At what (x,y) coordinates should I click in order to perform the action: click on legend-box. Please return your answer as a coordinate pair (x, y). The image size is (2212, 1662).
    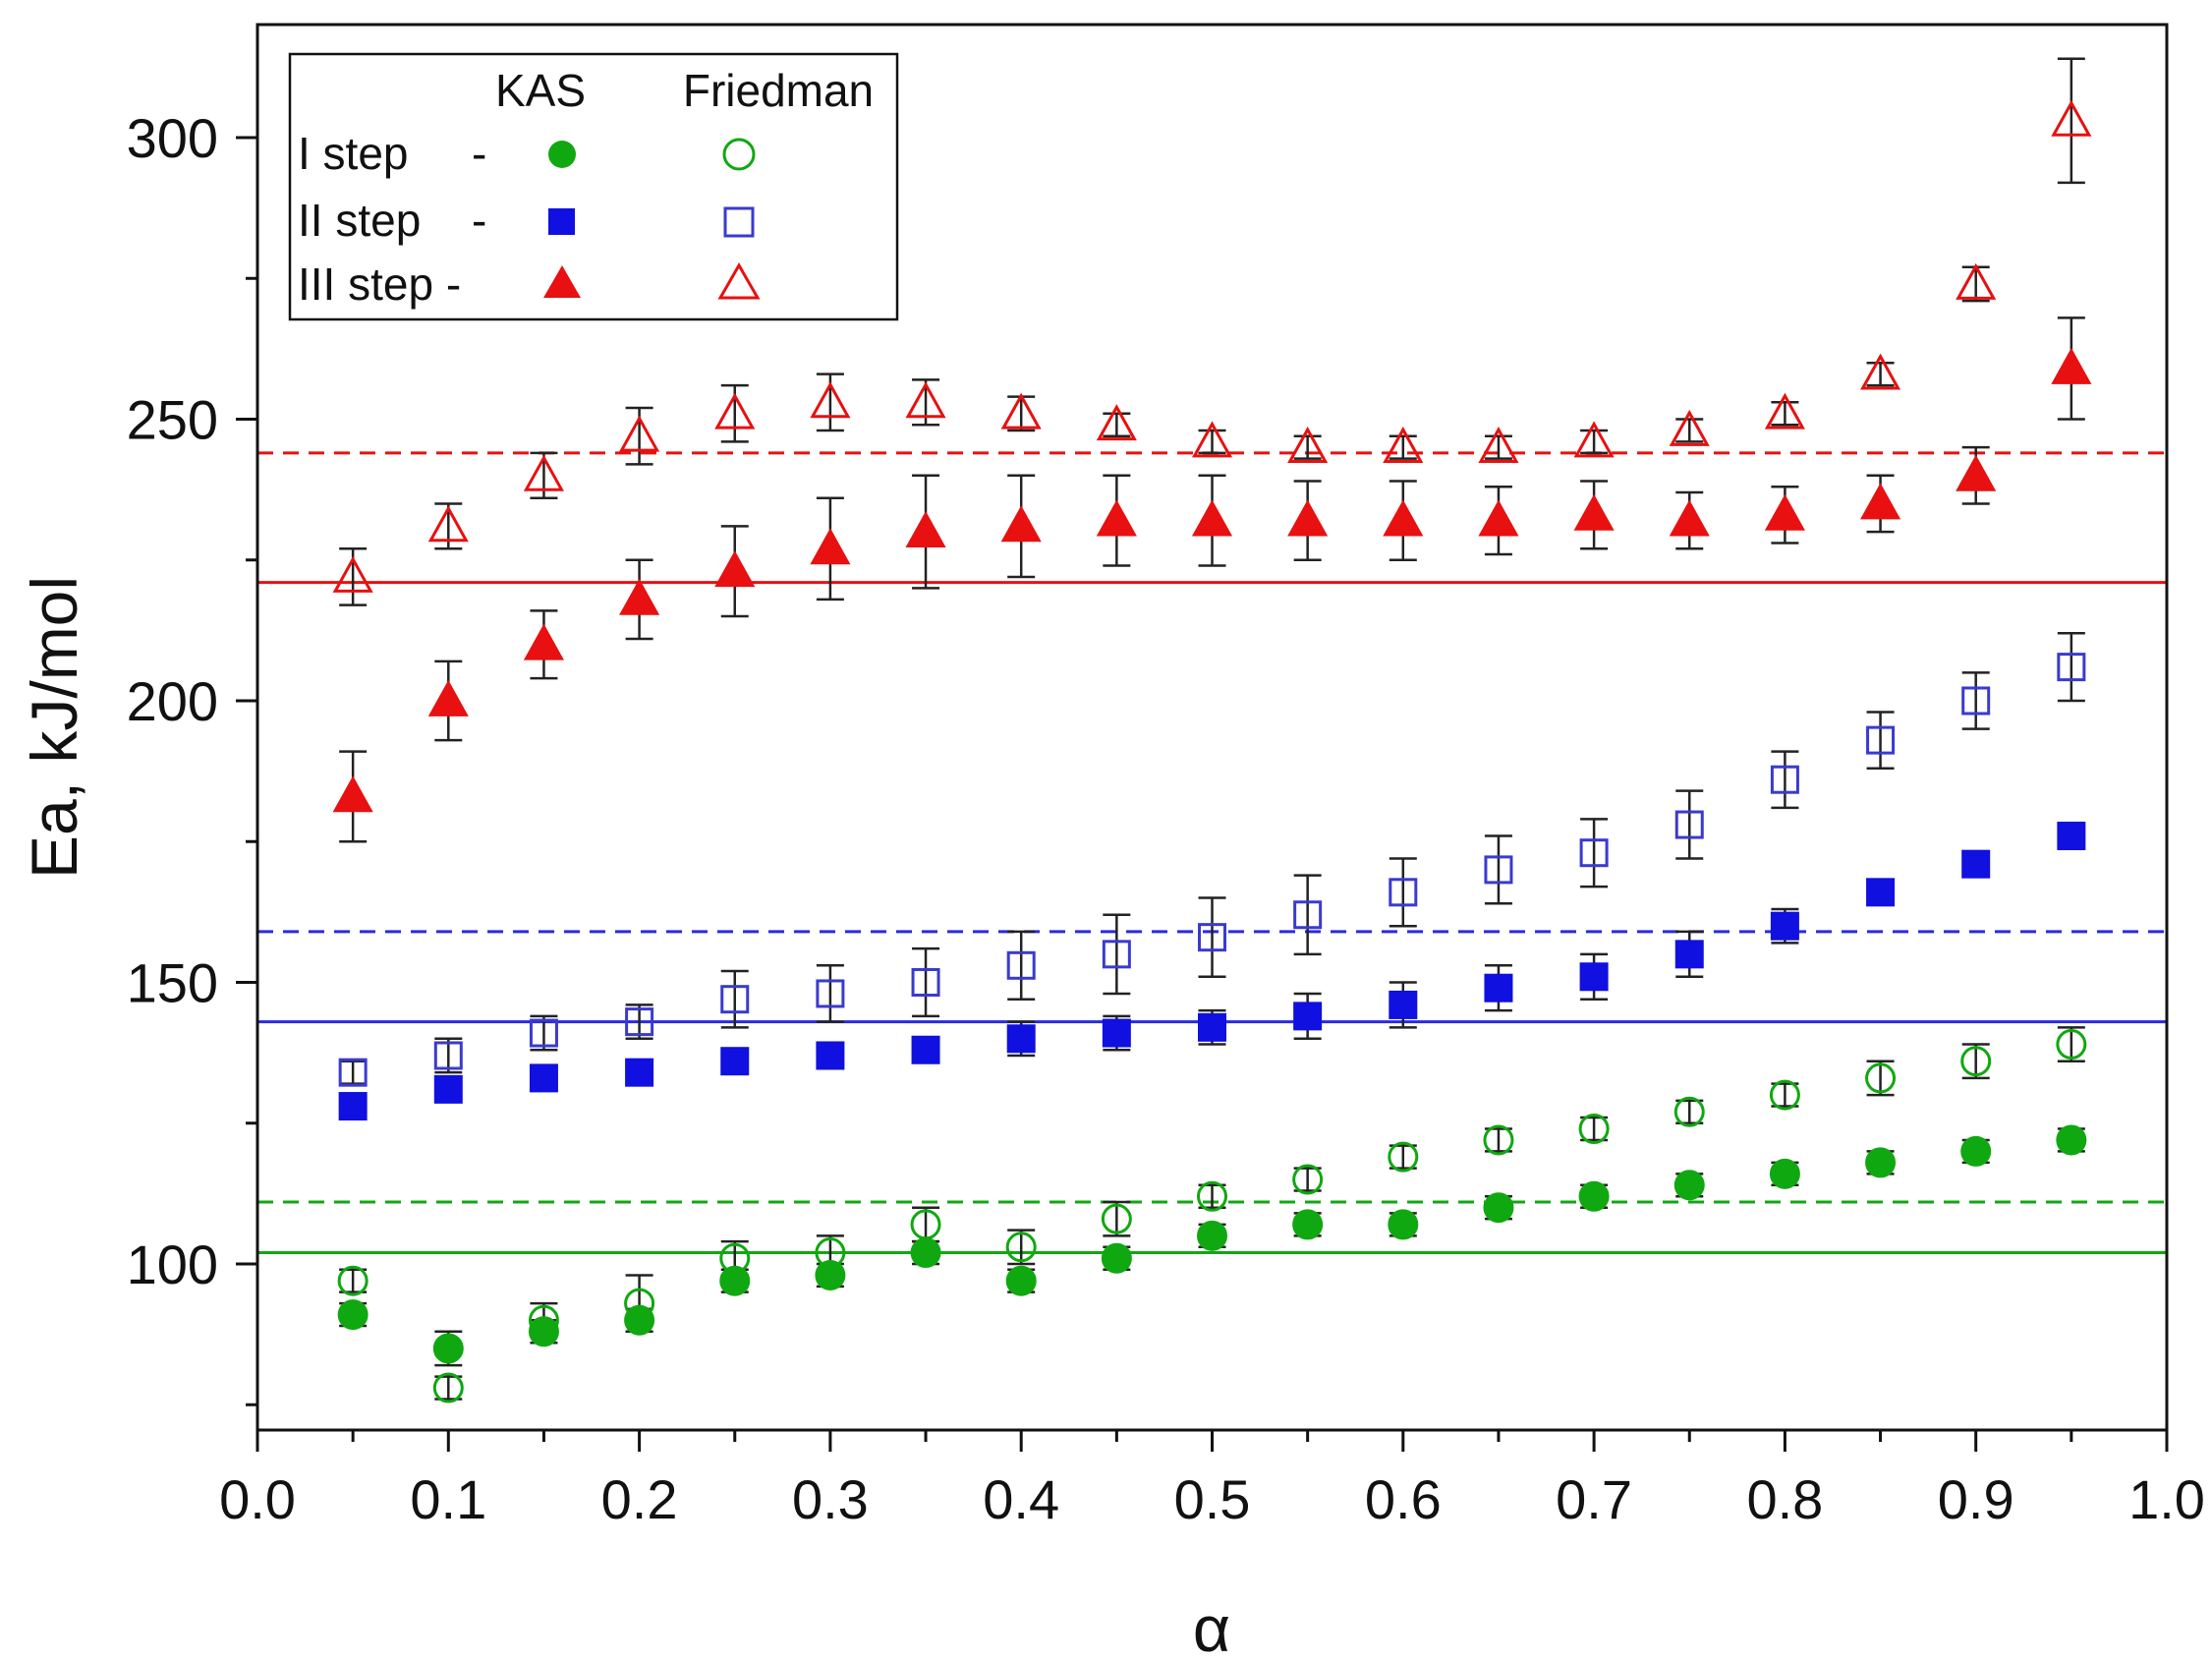
    Looking at the image, I should click on (593, 187).